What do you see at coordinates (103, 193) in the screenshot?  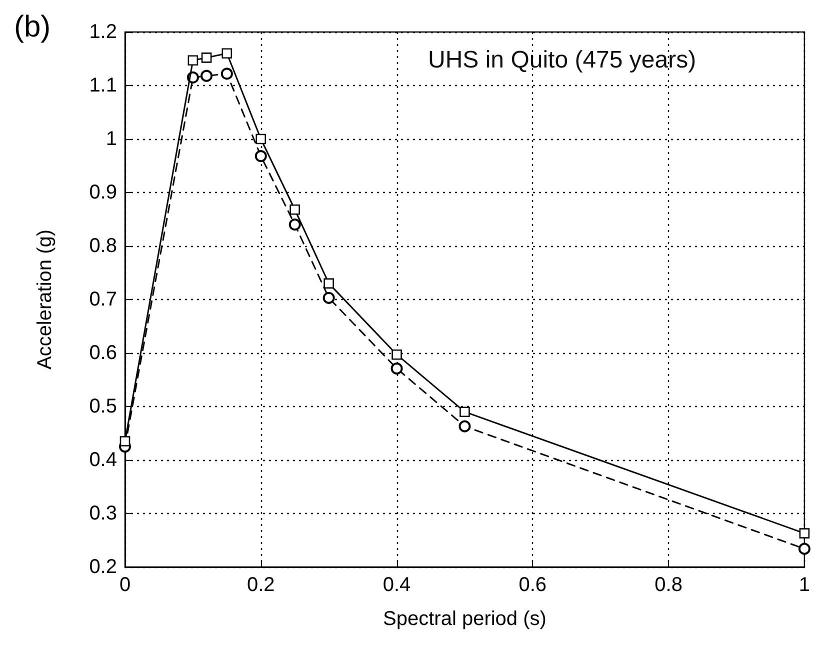 I see `y-tick-label: 0.9` at bounding box center [103, 193].